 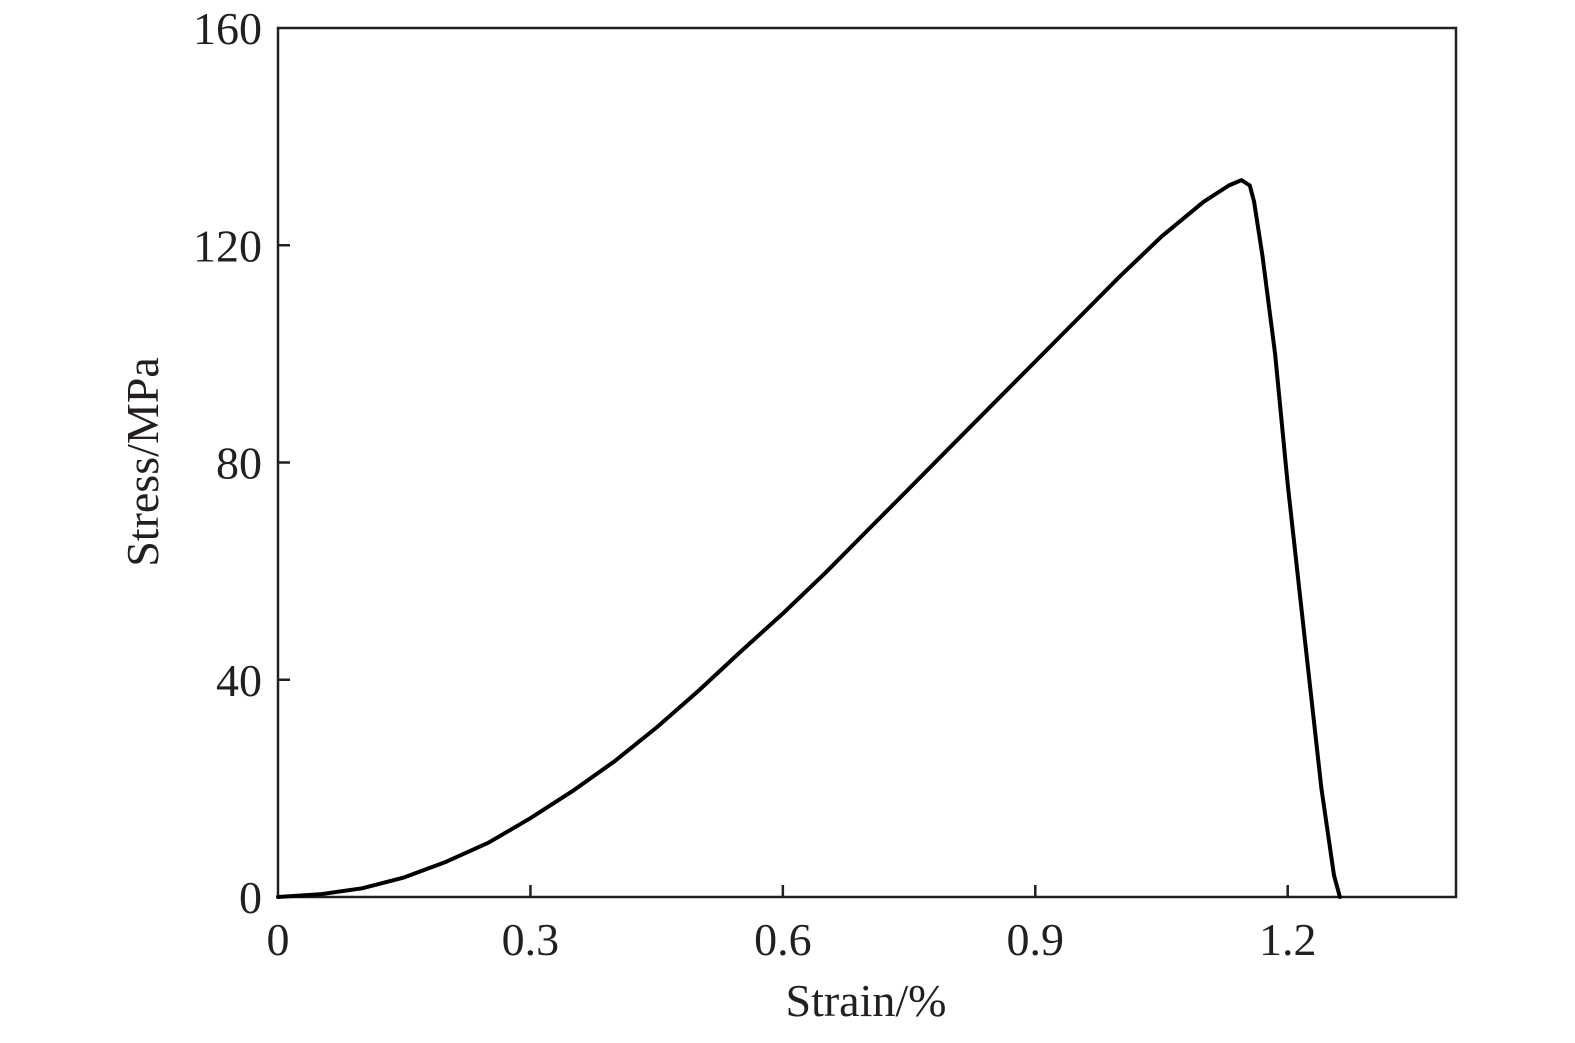 I want to click on y-tick-label: 160, so click(x=227, y=28).